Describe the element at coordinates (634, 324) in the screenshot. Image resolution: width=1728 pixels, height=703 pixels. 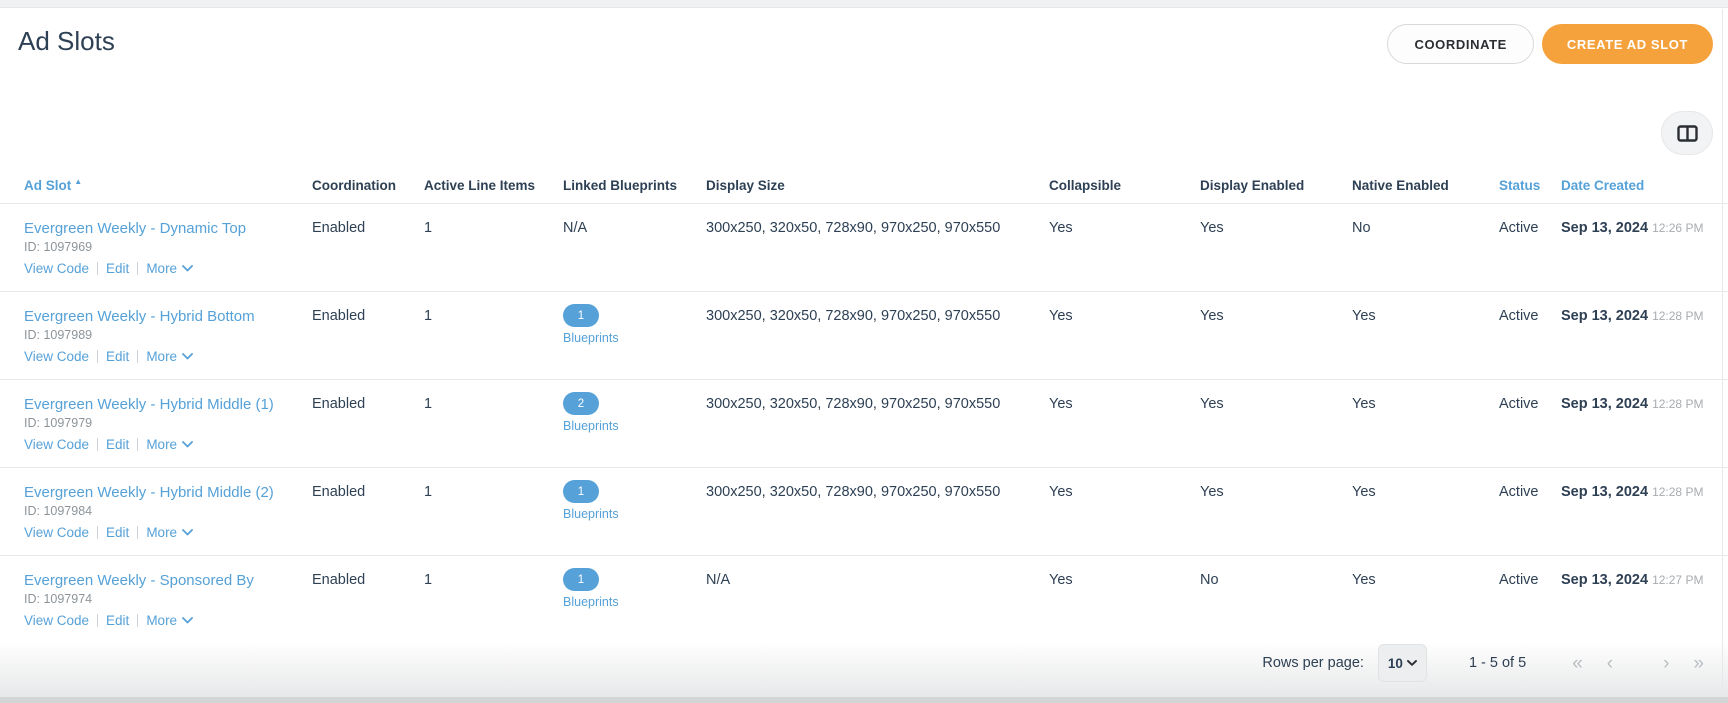
I see `blueprints-badge-group: 1 Blueprints` at that location.